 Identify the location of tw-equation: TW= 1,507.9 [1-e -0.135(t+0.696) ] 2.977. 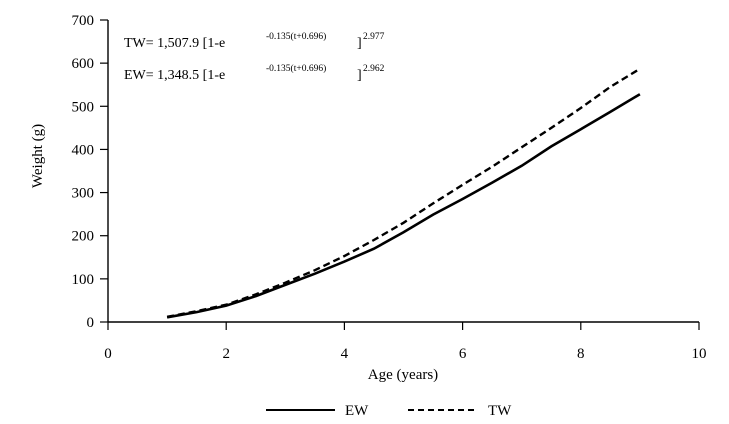
(254, 41).